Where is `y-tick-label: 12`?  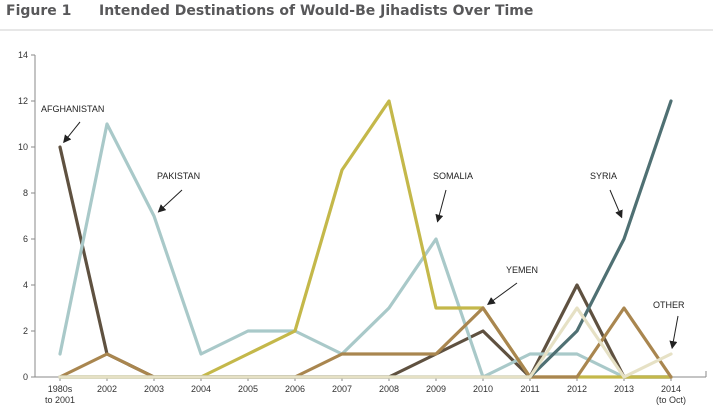 y-tick-label: 12 is located at coordinates (23, 101).